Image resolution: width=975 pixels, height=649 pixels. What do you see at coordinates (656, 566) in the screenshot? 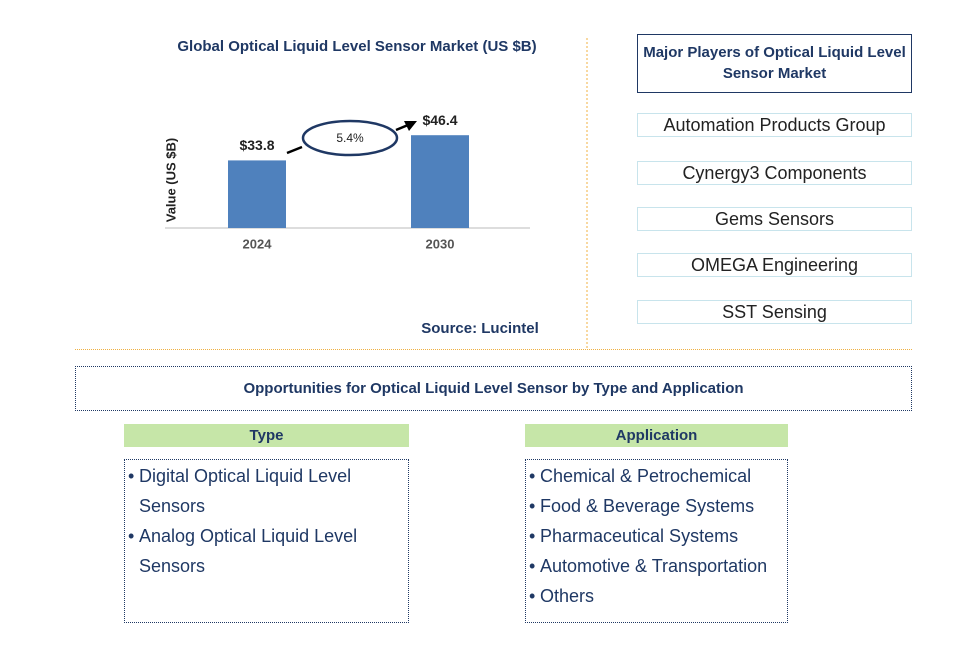
I see `application-item: Automotive & Transportation` at bounding box center [656, 566].